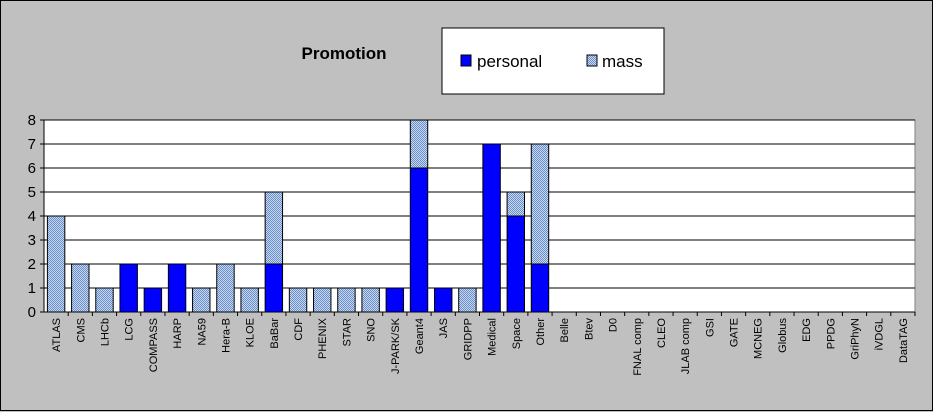 Image resolution: width=933 pixels, height=412 pixels. Describe the element at coordinates (856, 339) in the screenshot. I see `x-tick-label: GriPhyN` at that location.